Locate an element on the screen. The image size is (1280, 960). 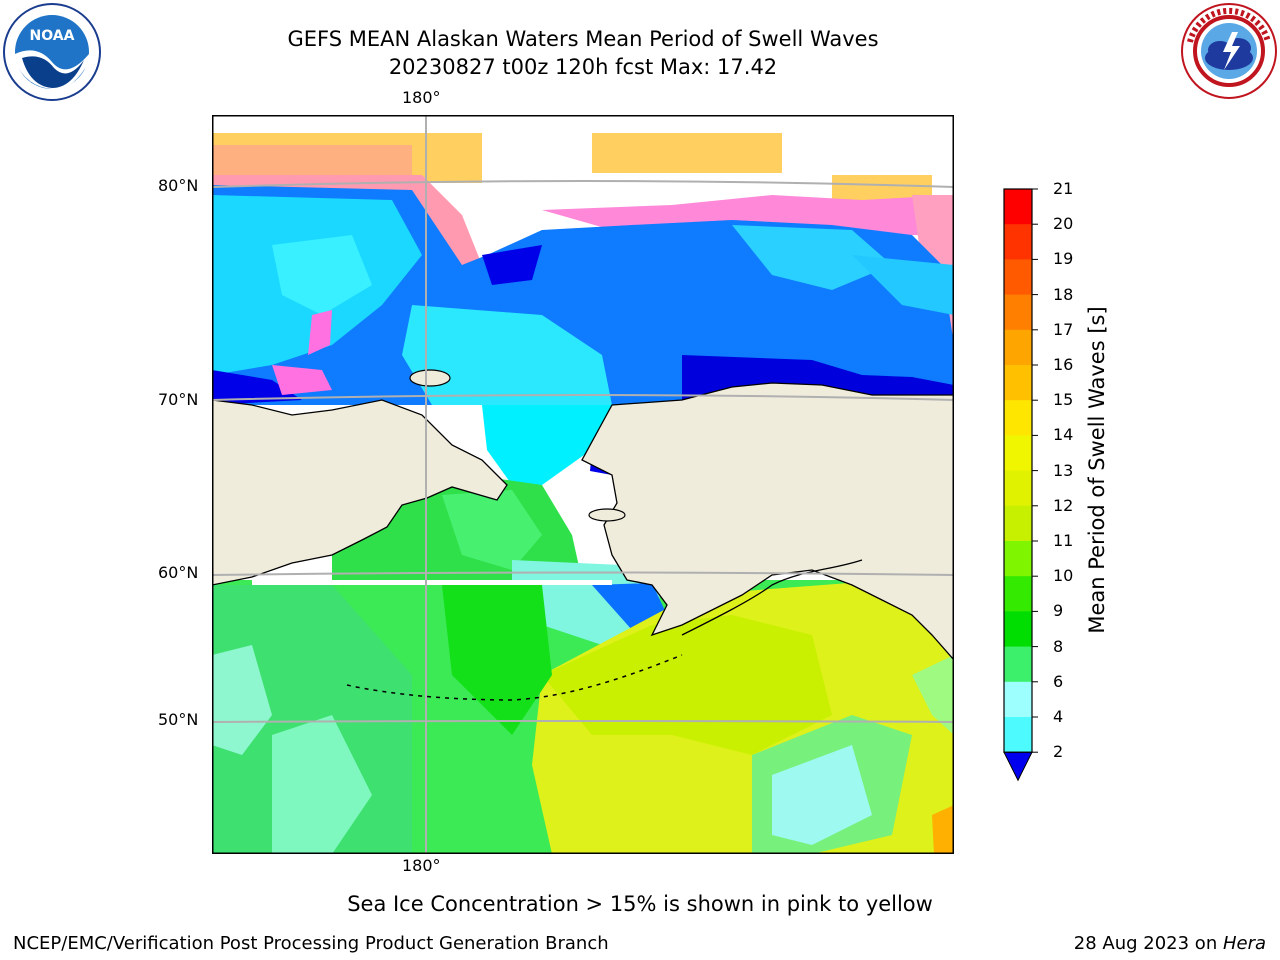
latitude-label-50n: 50°N is located at coordinates (178, 719).